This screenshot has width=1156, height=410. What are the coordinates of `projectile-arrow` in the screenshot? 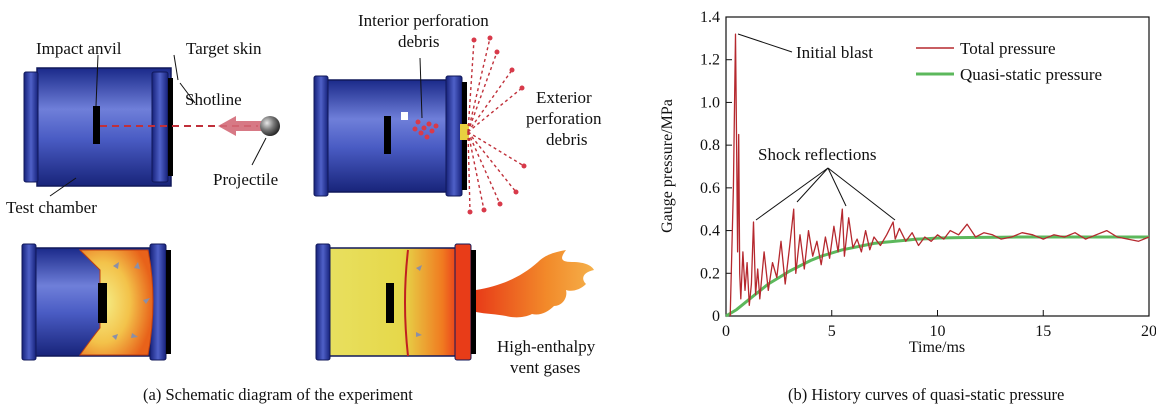 It's located at (240, 126).